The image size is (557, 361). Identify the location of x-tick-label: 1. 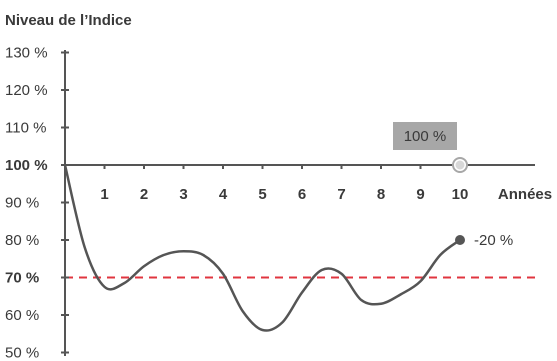
(104, 194).